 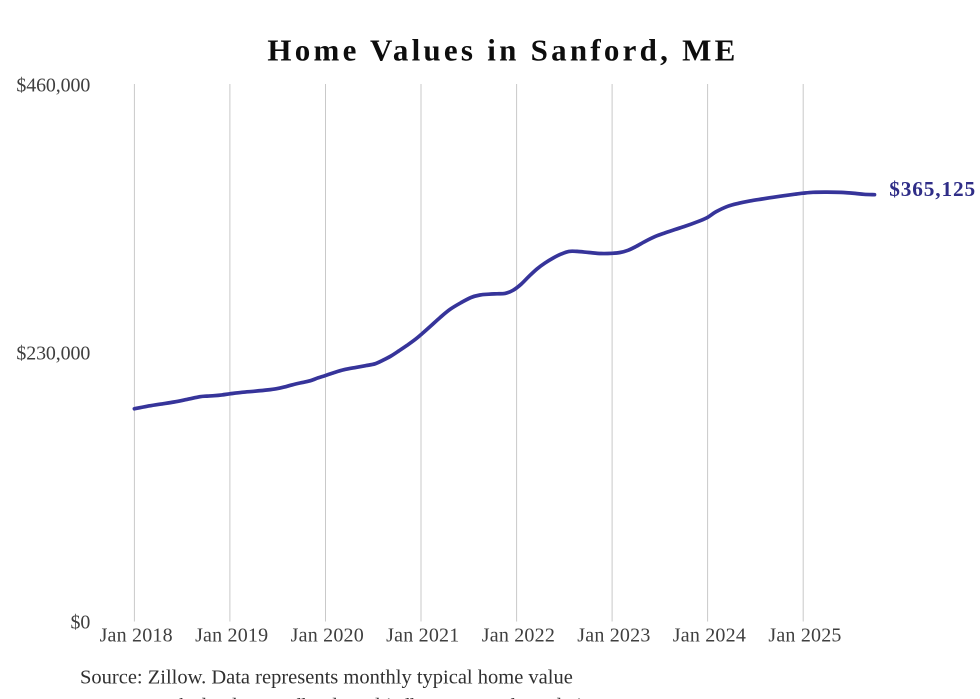 What do you see at coordinates (709, 636) in the screenshot?
I see `svg-text: Jan 2024` at bounding box center [709, 636].